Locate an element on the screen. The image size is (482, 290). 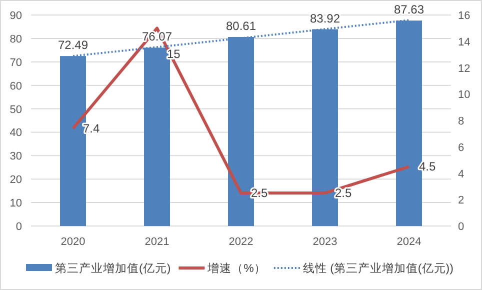
y2-tick-label: 10 is located at coordinates (464, 95).